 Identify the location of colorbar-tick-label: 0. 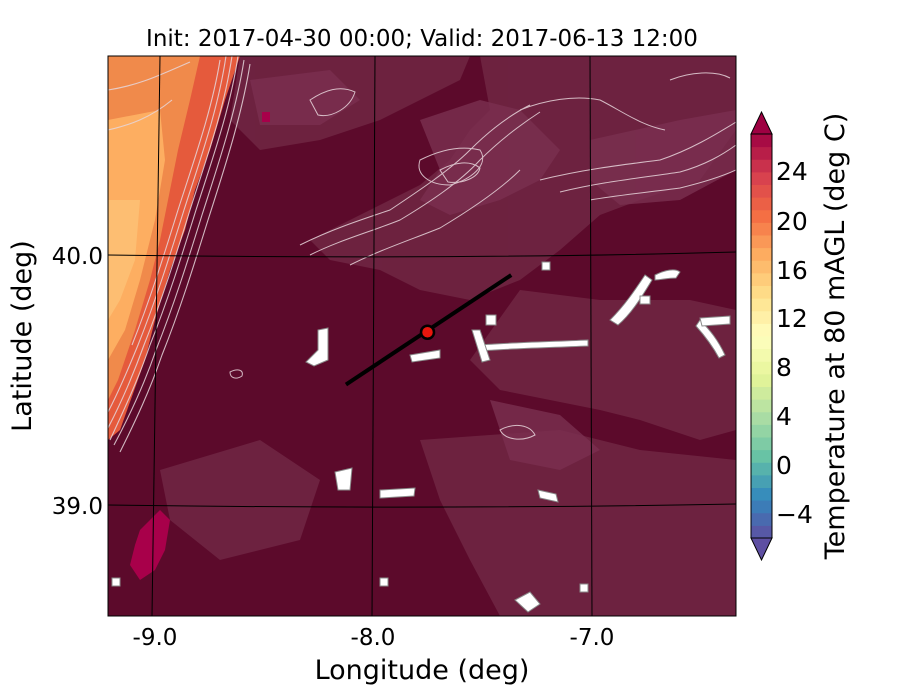
(784, 465).